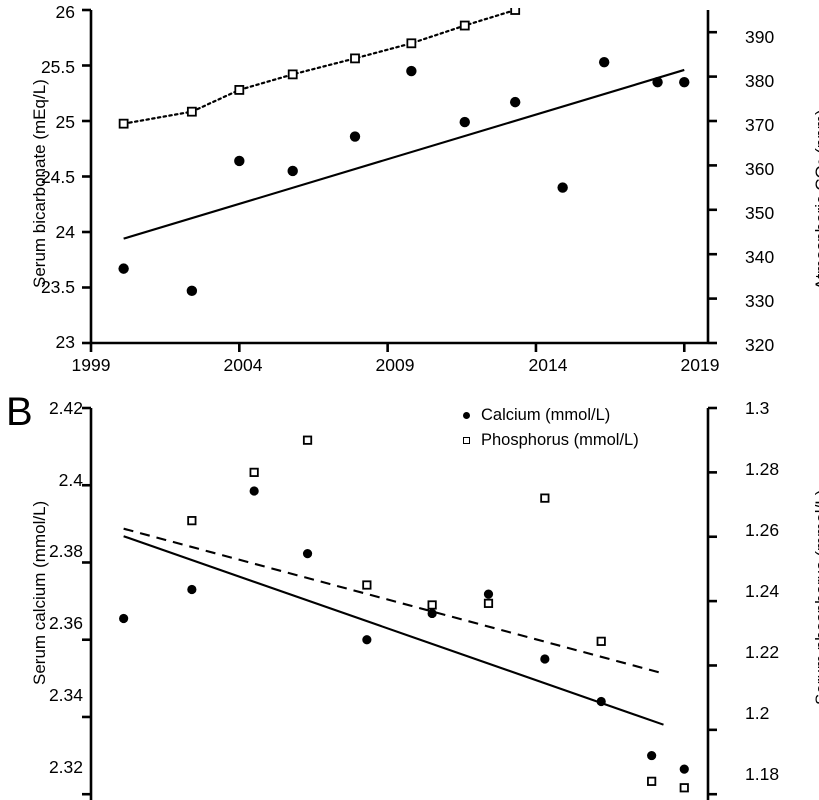 The image size is (819, 800). I want to click on legend-label-calcium: Calcium (mmol/L), so click(546, 415).